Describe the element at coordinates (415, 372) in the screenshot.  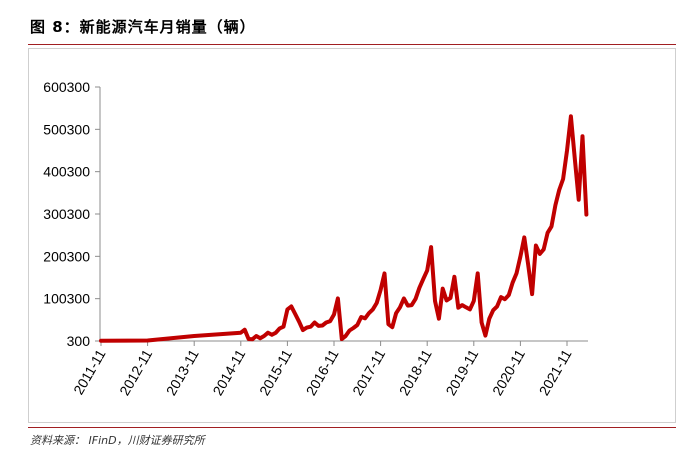
I see `x-tick-label: 2018-11` at that location.